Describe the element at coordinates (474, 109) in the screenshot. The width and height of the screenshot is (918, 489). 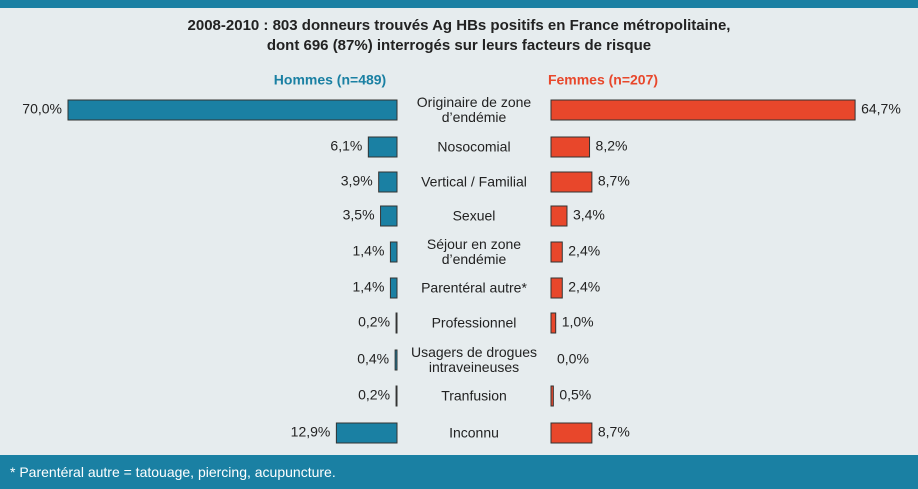
I see `category-label: Originaire de zone d’endémie` at that location.